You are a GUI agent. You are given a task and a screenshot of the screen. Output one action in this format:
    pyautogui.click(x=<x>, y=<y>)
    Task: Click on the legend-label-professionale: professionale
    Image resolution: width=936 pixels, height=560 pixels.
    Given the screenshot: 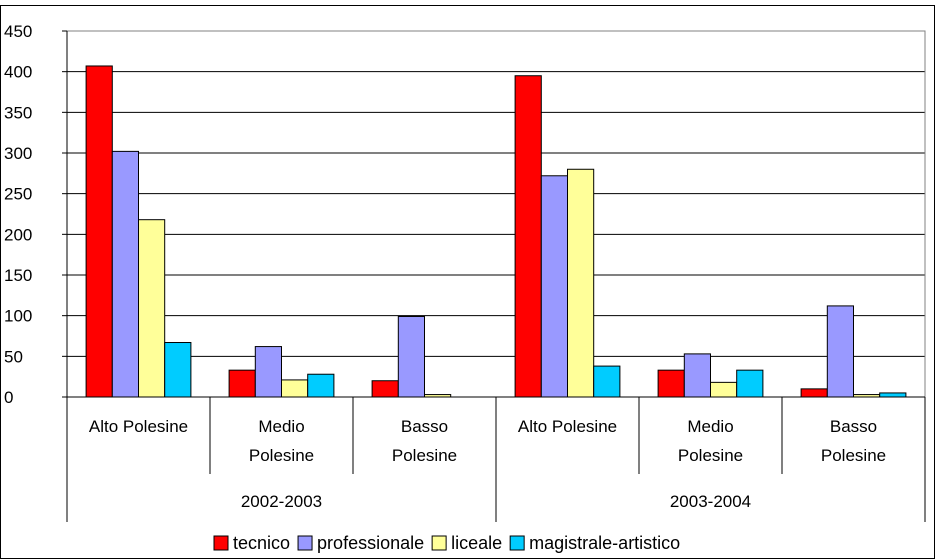 What is the action you would take?
    pyautogui.click(x=370, y=543)
    